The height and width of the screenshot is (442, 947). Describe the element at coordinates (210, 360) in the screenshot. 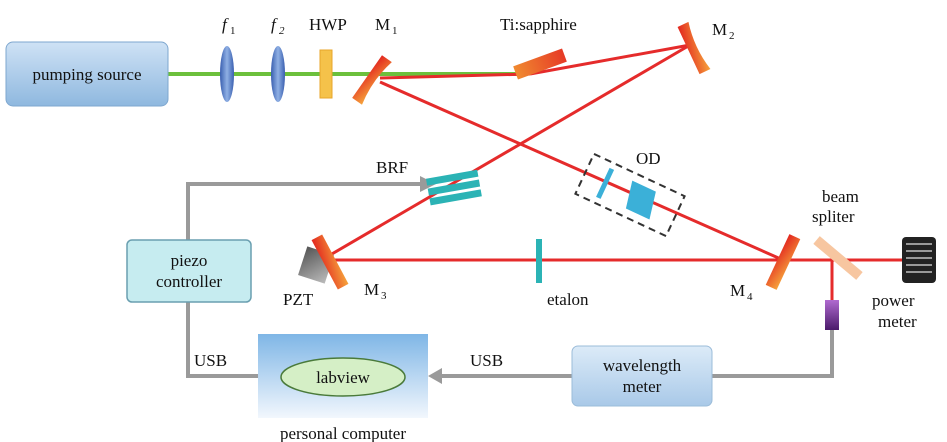

I see `usb-label-left: USB` at that location.